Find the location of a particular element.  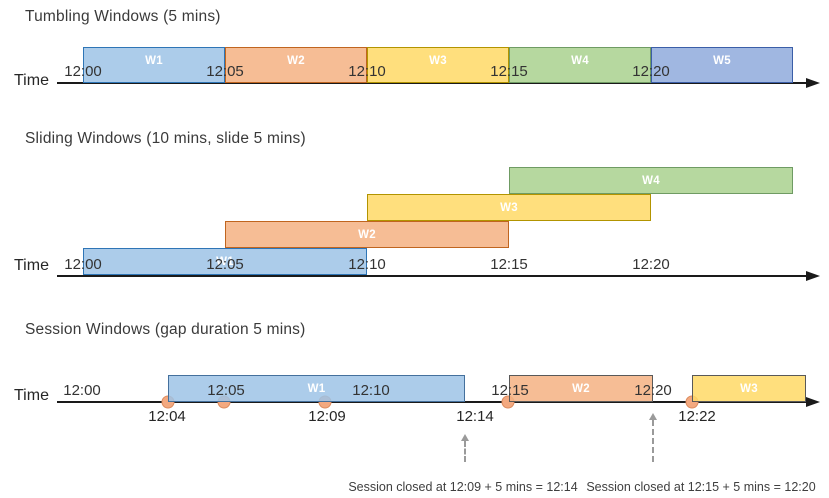

window-bar-w4-sliding: W4 is located at coordinates (651, 180).